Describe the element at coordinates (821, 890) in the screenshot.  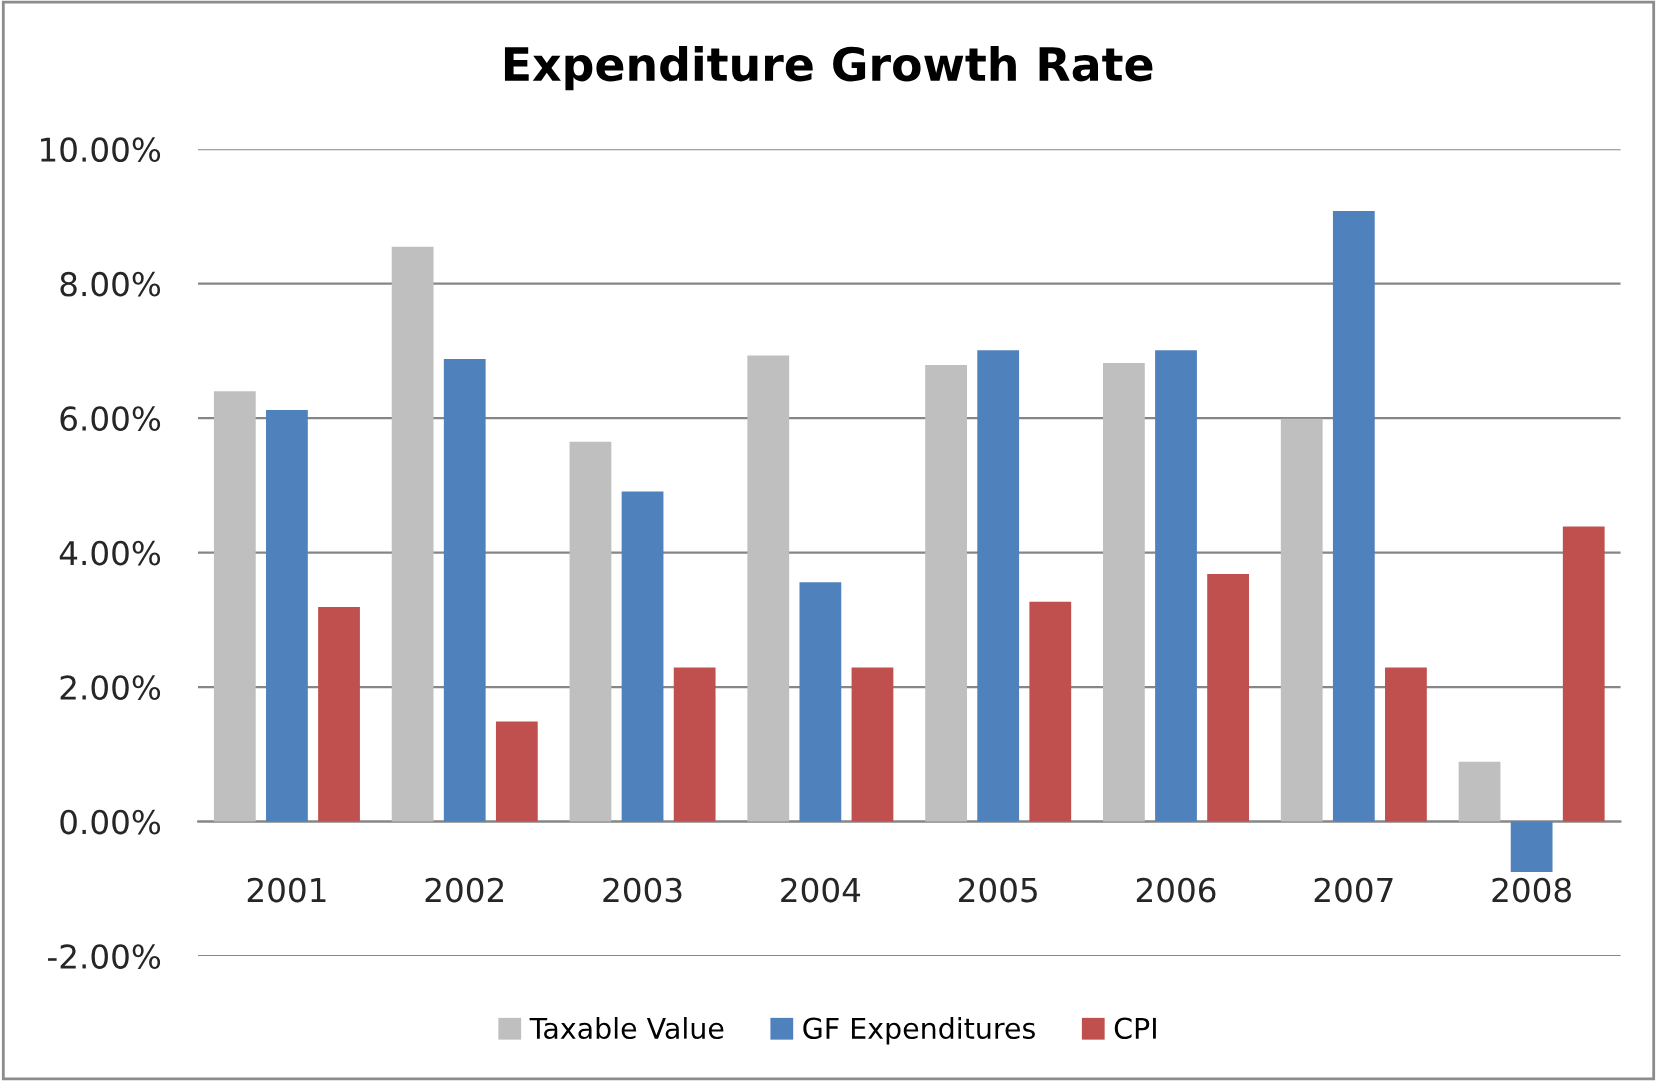
I see `x-tick-label: 2004` at that location.